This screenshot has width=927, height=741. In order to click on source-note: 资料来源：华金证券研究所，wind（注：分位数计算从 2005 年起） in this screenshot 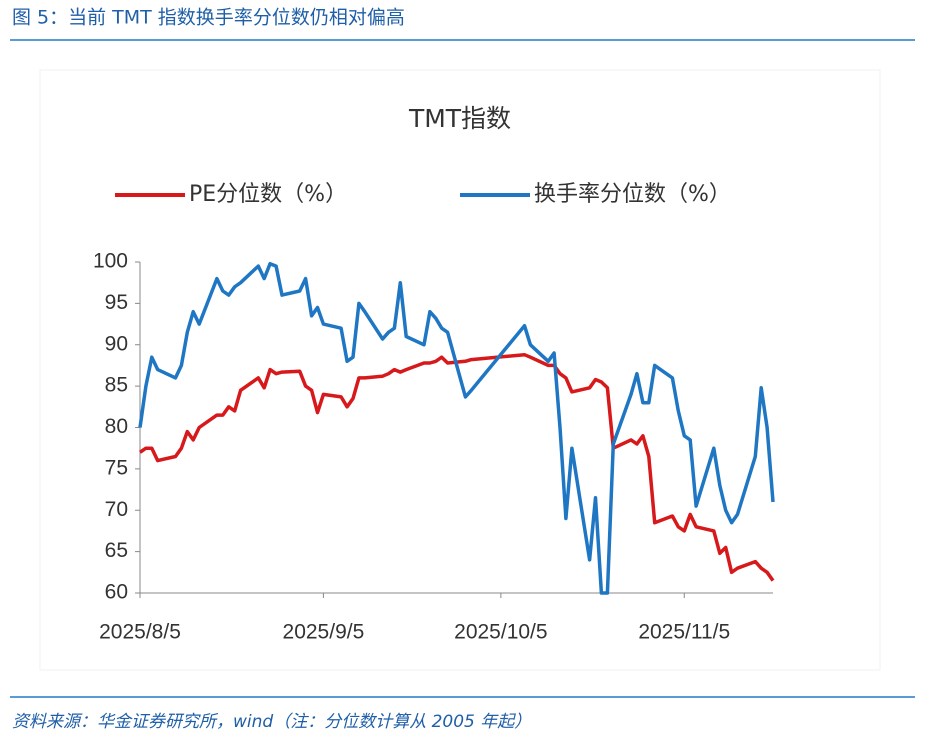, I will do `click(271, 722)`.